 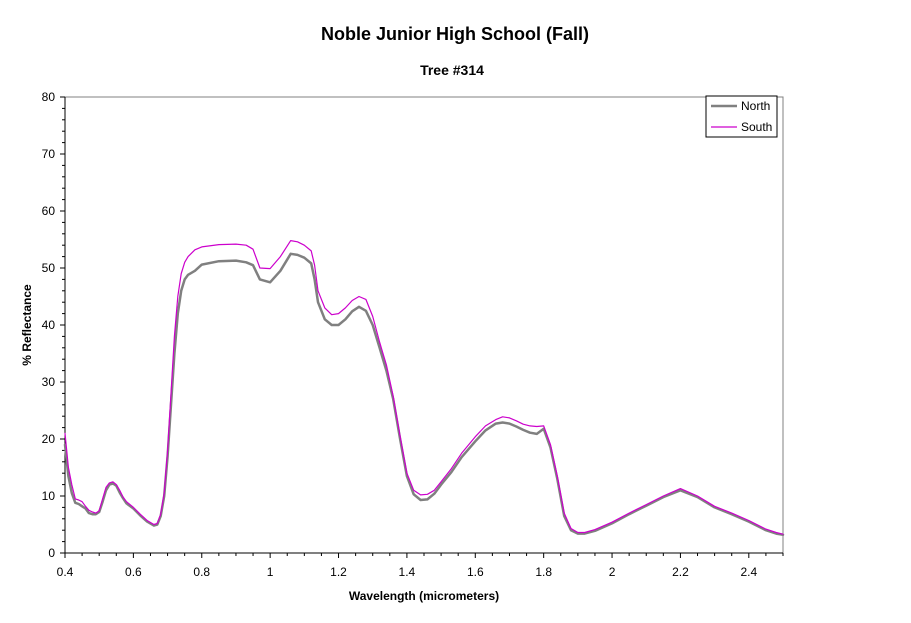 What do you see at coordinates (475, 572) in the screenshot?
I see `x-tick-label: 1.6` at bounding box center [475, 572].